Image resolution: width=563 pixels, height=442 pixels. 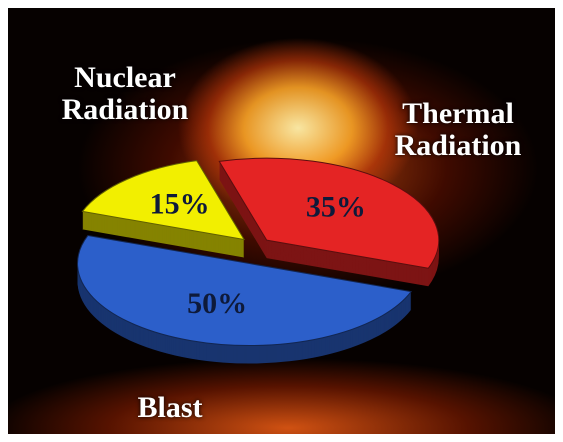 What do you see at coordinates (458, 129) in the screenshot?
I see `category-label: Thermal Radiation` at bounding box center [458, 129].